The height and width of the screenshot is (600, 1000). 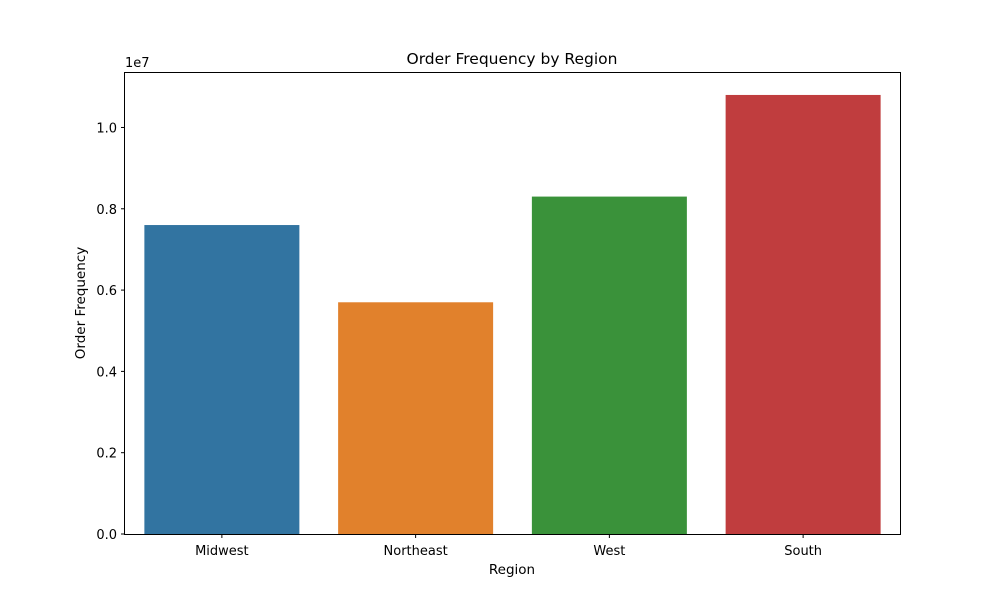 What do you see at coordinates (803, 314) in the screenshot?
I see `bar-south` at bounding box center [803, 314].